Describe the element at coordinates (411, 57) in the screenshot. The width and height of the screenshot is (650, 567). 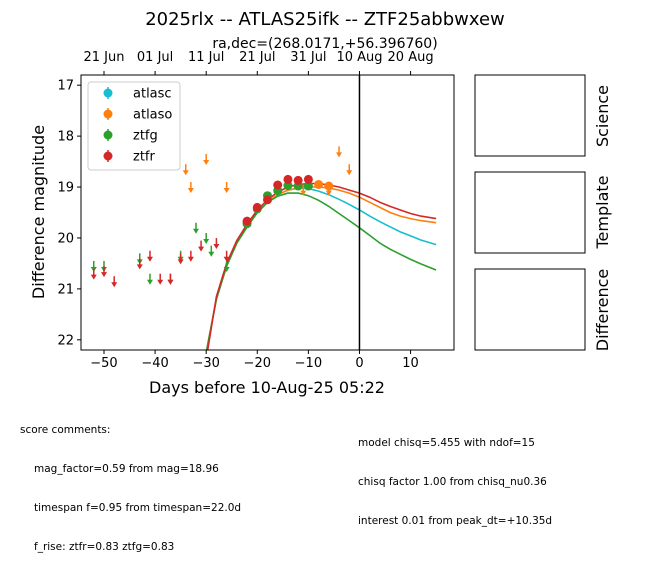
I see `top-tick-label: 20 Aug` at that location.